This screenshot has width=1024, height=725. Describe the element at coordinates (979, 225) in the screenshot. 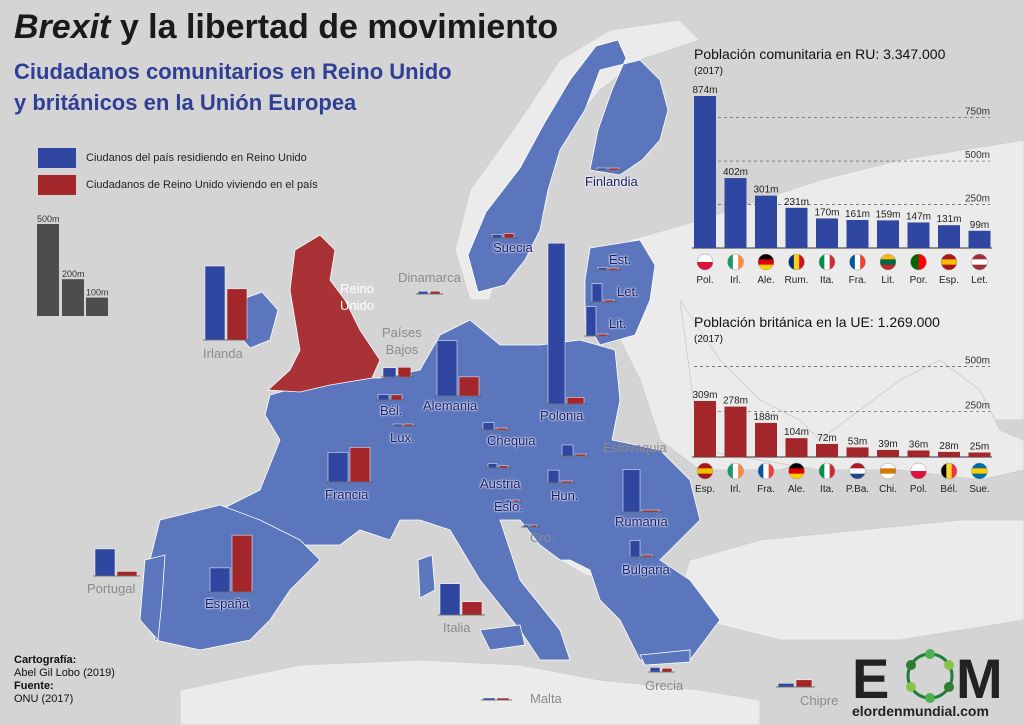

I see `value-label: 99m` at that location.